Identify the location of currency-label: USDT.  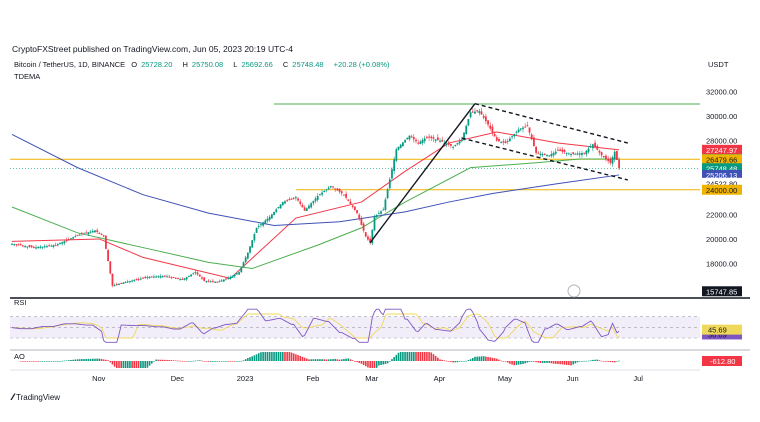
(718, 64).